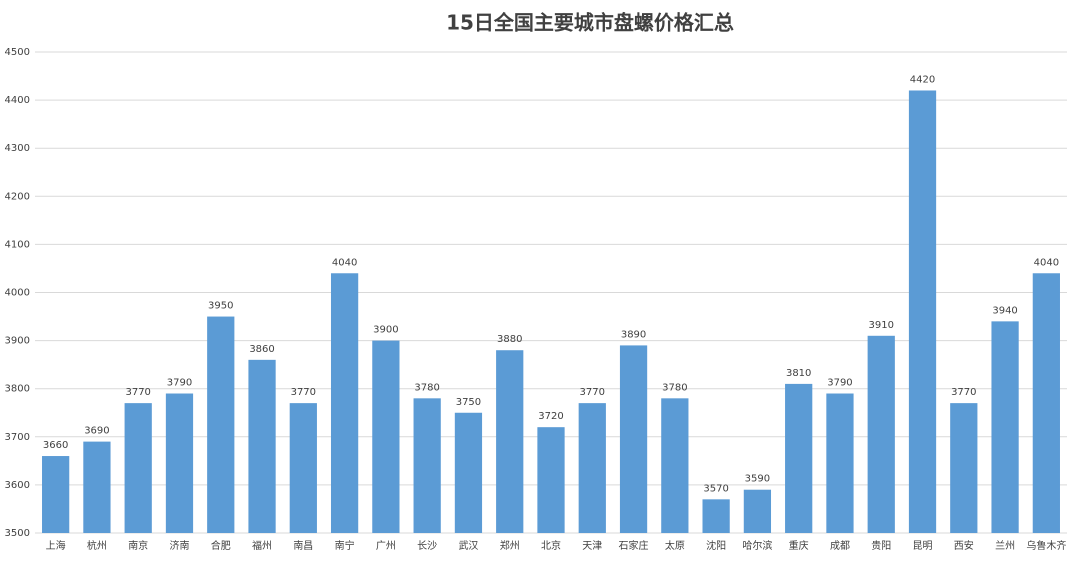  I want to click on value-label: 3570, so click(715, 488).